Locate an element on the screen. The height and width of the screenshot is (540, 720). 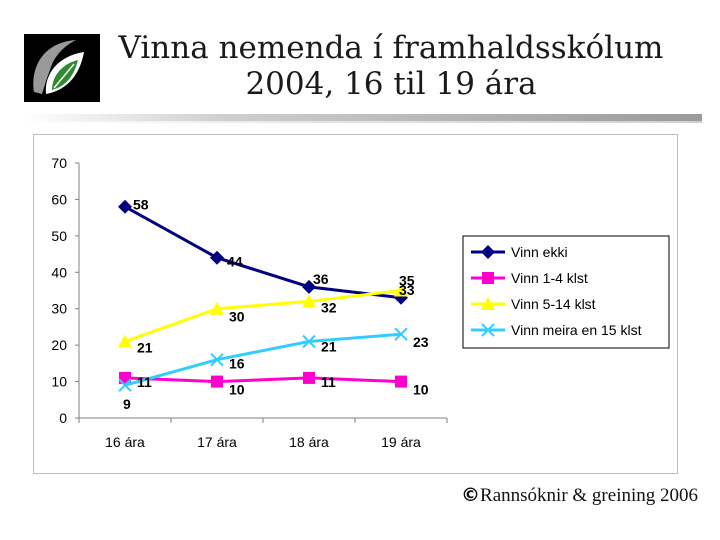
y-tick-label: 0 is located at coordinates (63, 418).